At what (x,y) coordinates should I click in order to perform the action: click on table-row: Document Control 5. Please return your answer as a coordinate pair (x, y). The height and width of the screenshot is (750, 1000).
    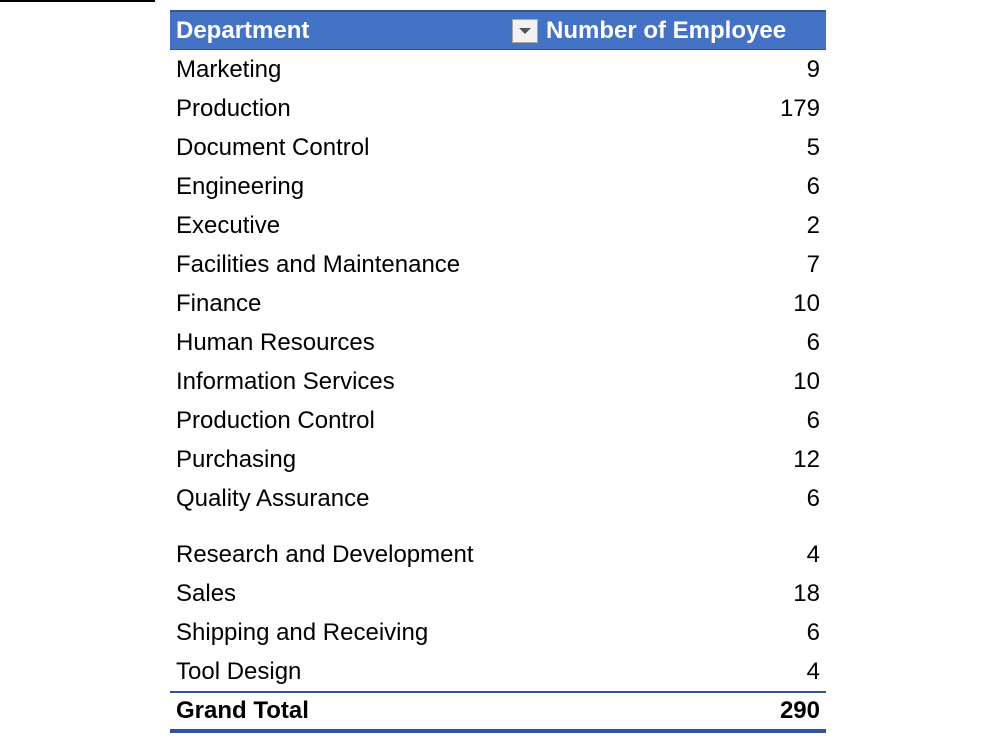
    Looking at the image, I should click on (498, 147).